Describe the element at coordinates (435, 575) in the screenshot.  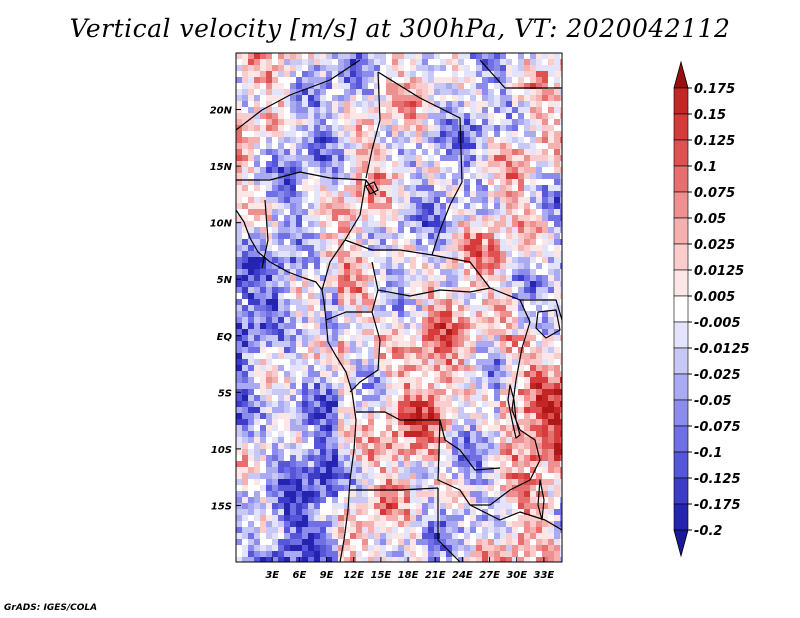
I see `lon-tick-label: 21E` at that location.